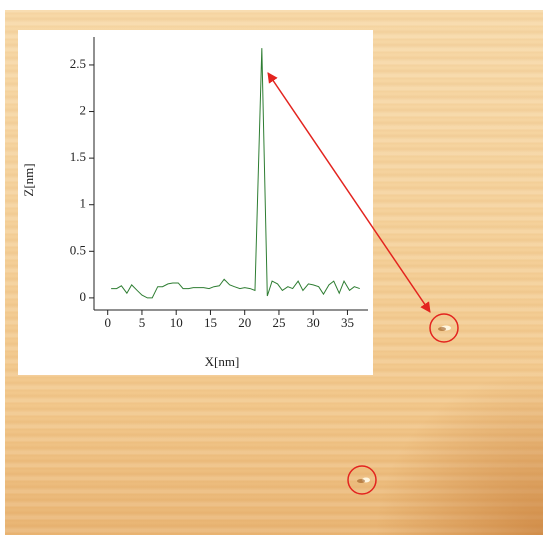 The image size is (548, 539). I want to click on y-axis-label: Z[nm], so click(28, 179).